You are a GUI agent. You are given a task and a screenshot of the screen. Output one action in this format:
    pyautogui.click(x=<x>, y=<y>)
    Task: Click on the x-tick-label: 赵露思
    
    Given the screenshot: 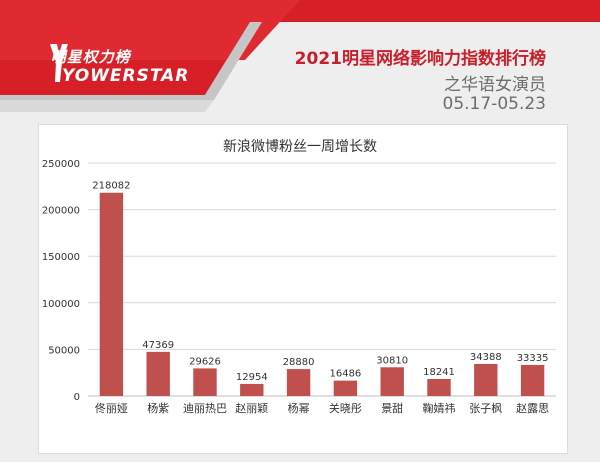 What is the action you would take?
    pyautogui.click(x=532, y=408)
    